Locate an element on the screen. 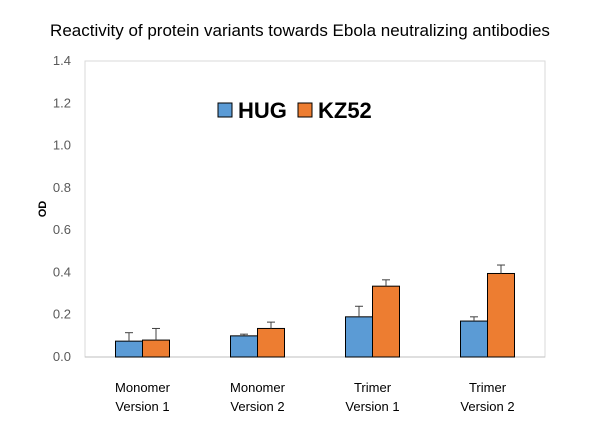 The width and height of the screenshot is (600, 426). legend-label-kz52: KZ52 is located at coordinates (345, 110).